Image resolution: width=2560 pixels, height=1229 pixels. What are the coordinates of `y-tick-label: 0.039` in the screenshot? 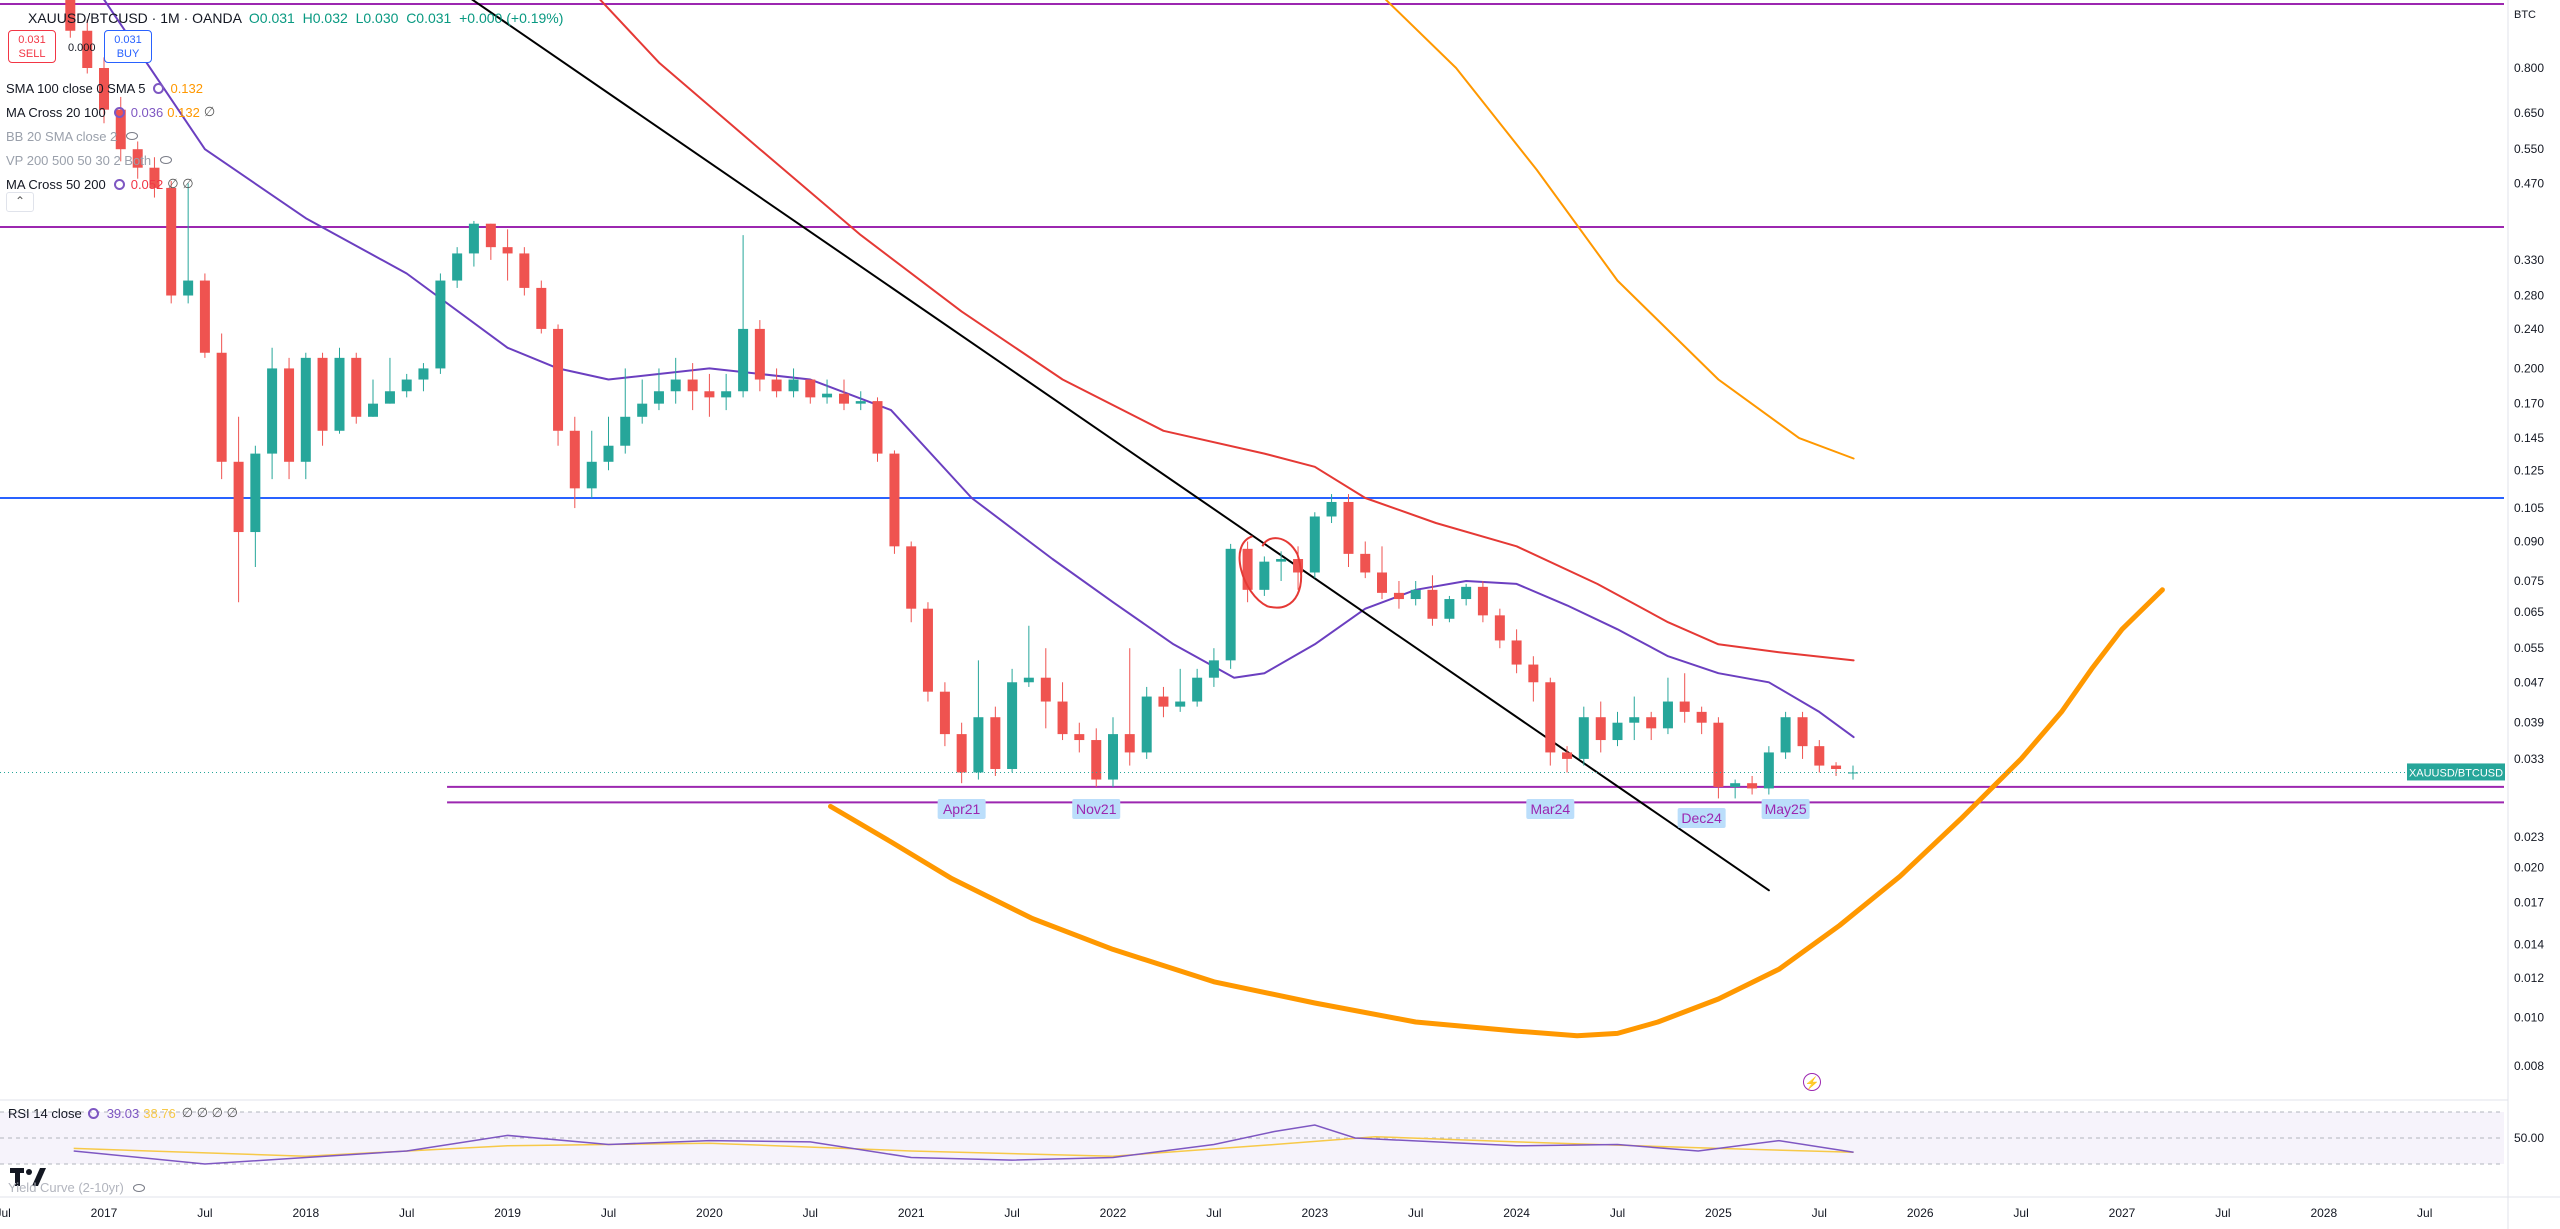 It's located at (2529, 723).